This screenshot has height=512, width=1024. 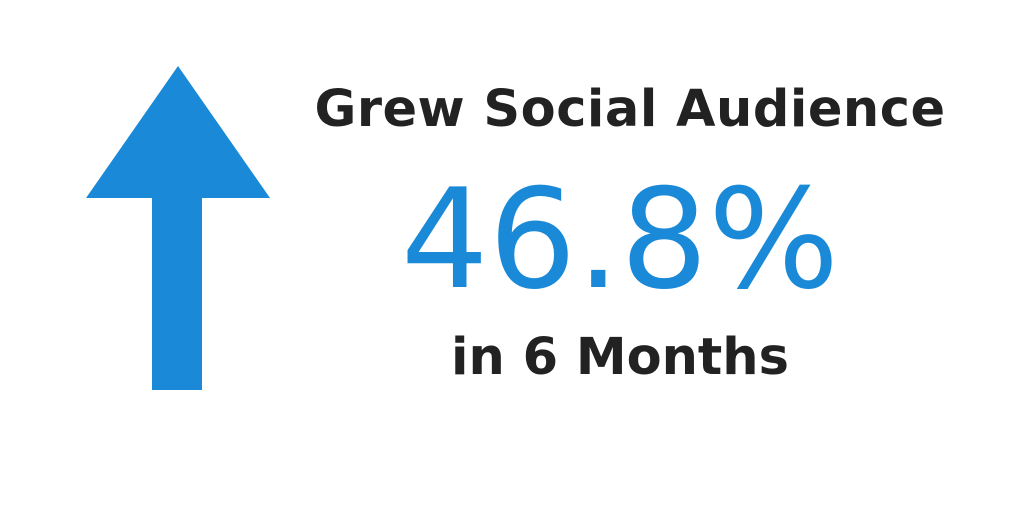 I want to click on time-period: in 6 Months, so click(x=620, y=357).